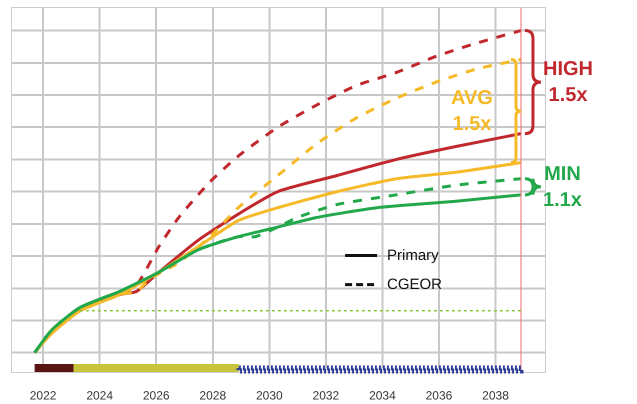 The image size is (637, 404). What do you see at coordinates (439, 395) in the screenshot?
I see `x-tick-label: 2036` at bounding box center [439, 395].